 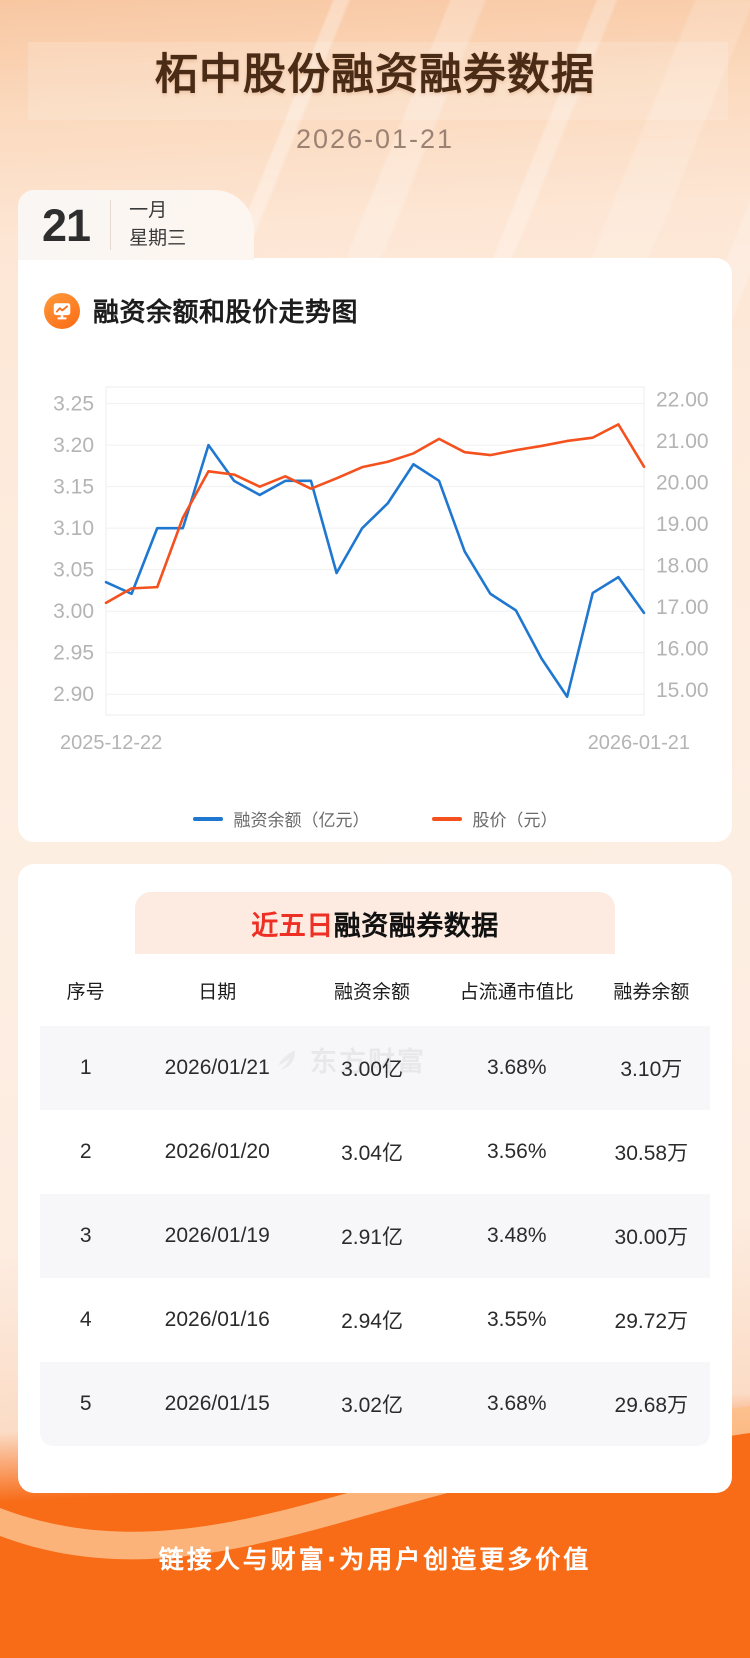 I want to click on legend-item-price: 股价（元）, so click(x=494, y=818).